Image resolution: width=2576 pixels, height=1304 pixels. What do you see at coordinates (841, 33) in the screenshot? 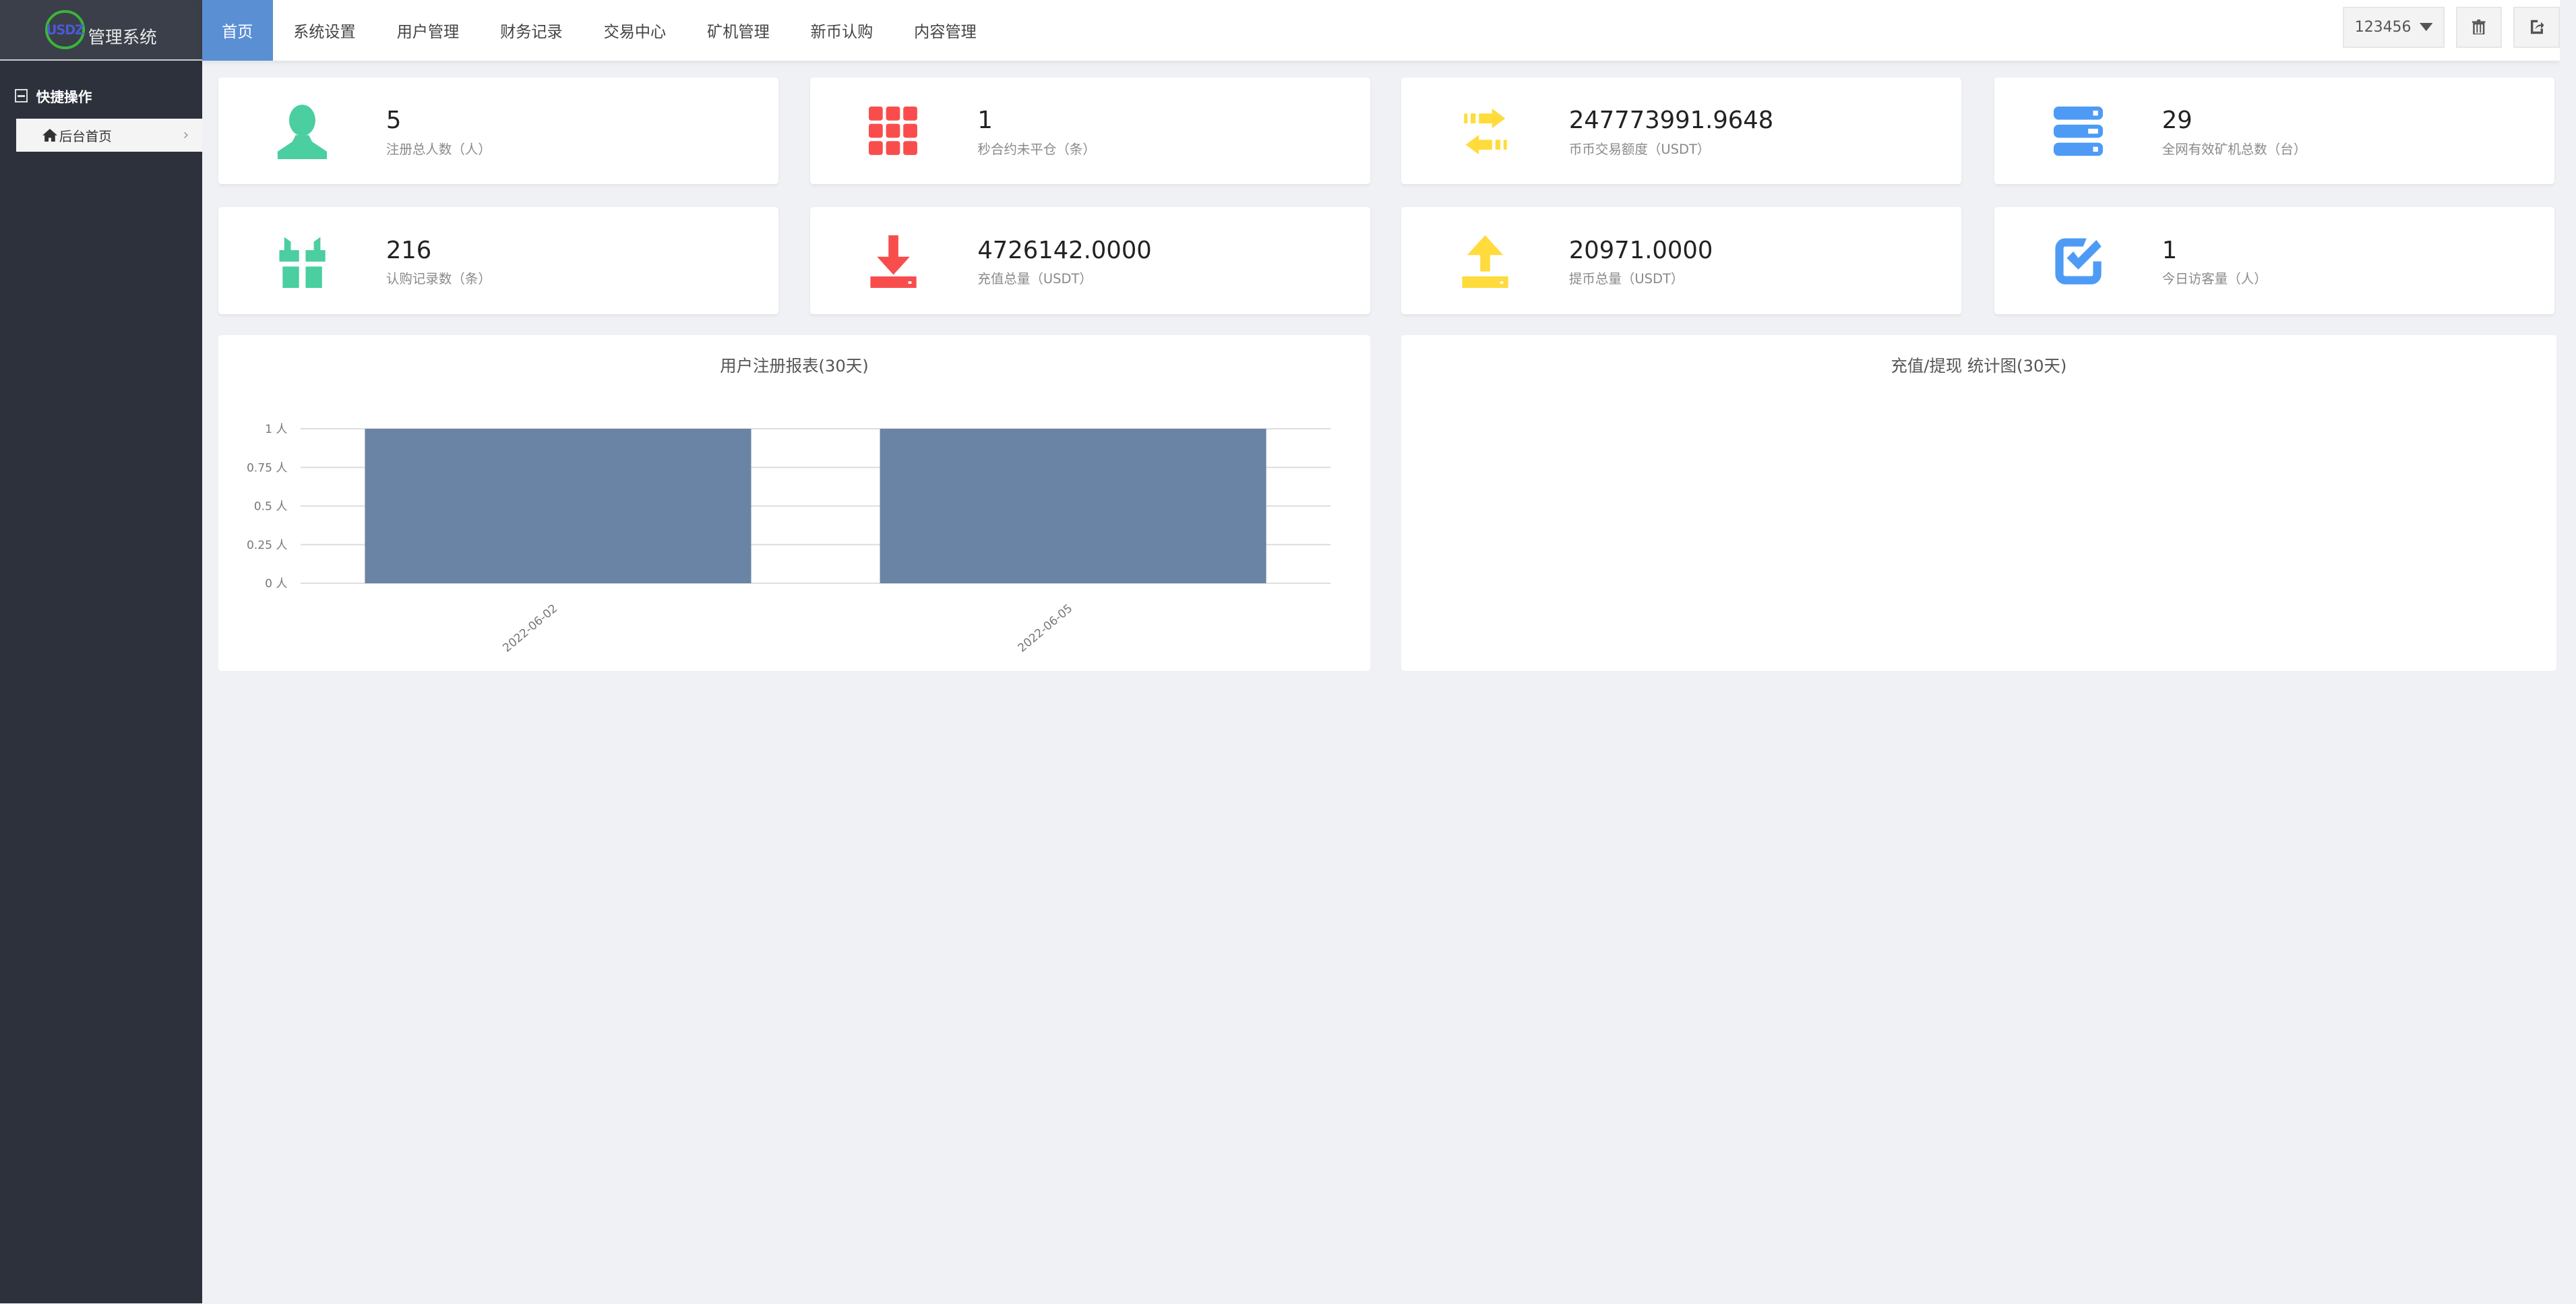
I see `tab-6: 新币认购` at bounding box center [841, 33].